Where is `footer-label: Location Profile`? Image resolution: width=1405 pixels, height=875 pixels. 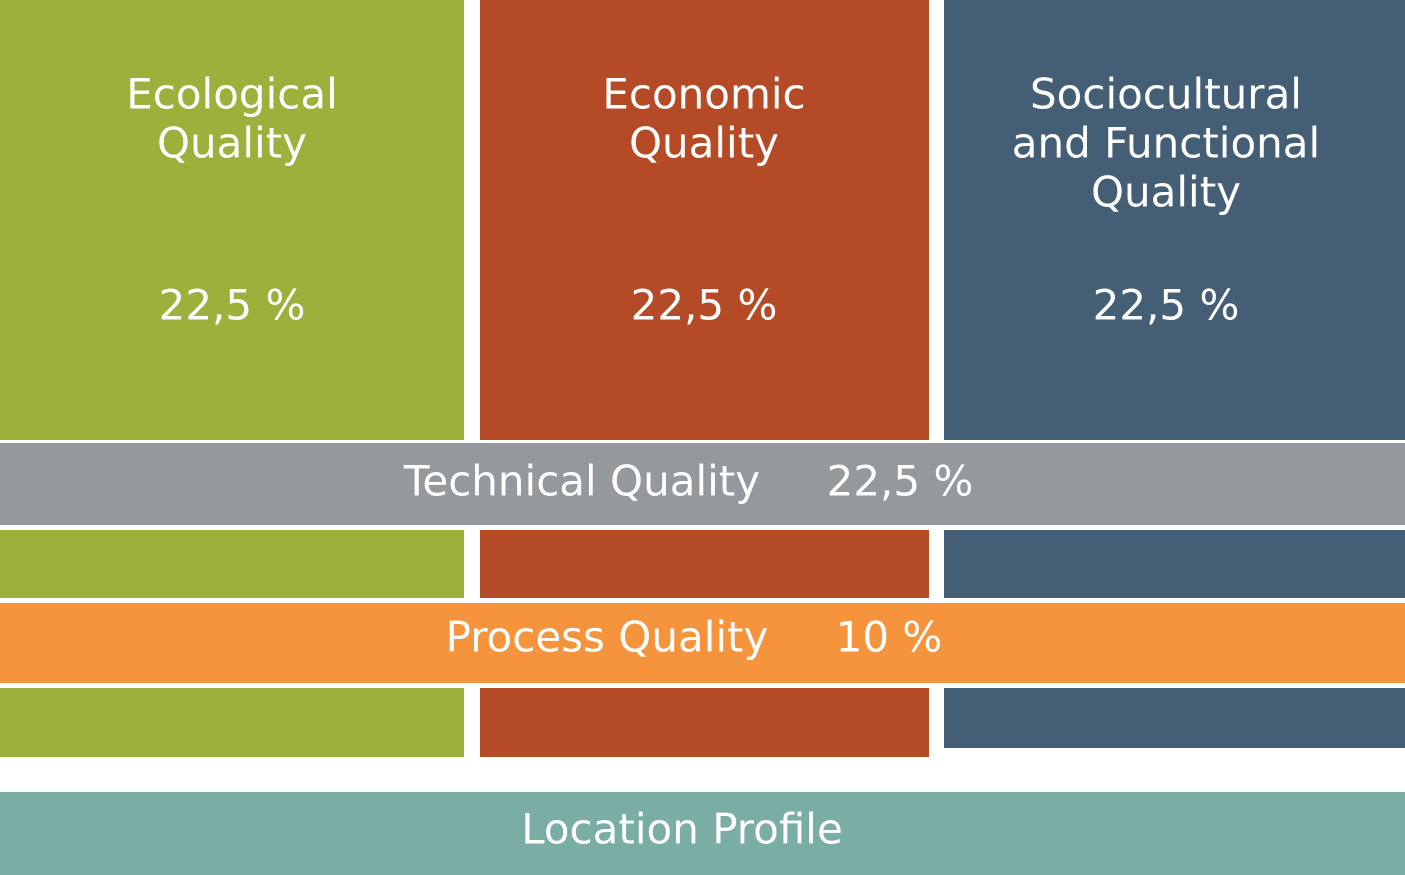 footer-label: Location Profile is located at coordinates (682, 829).